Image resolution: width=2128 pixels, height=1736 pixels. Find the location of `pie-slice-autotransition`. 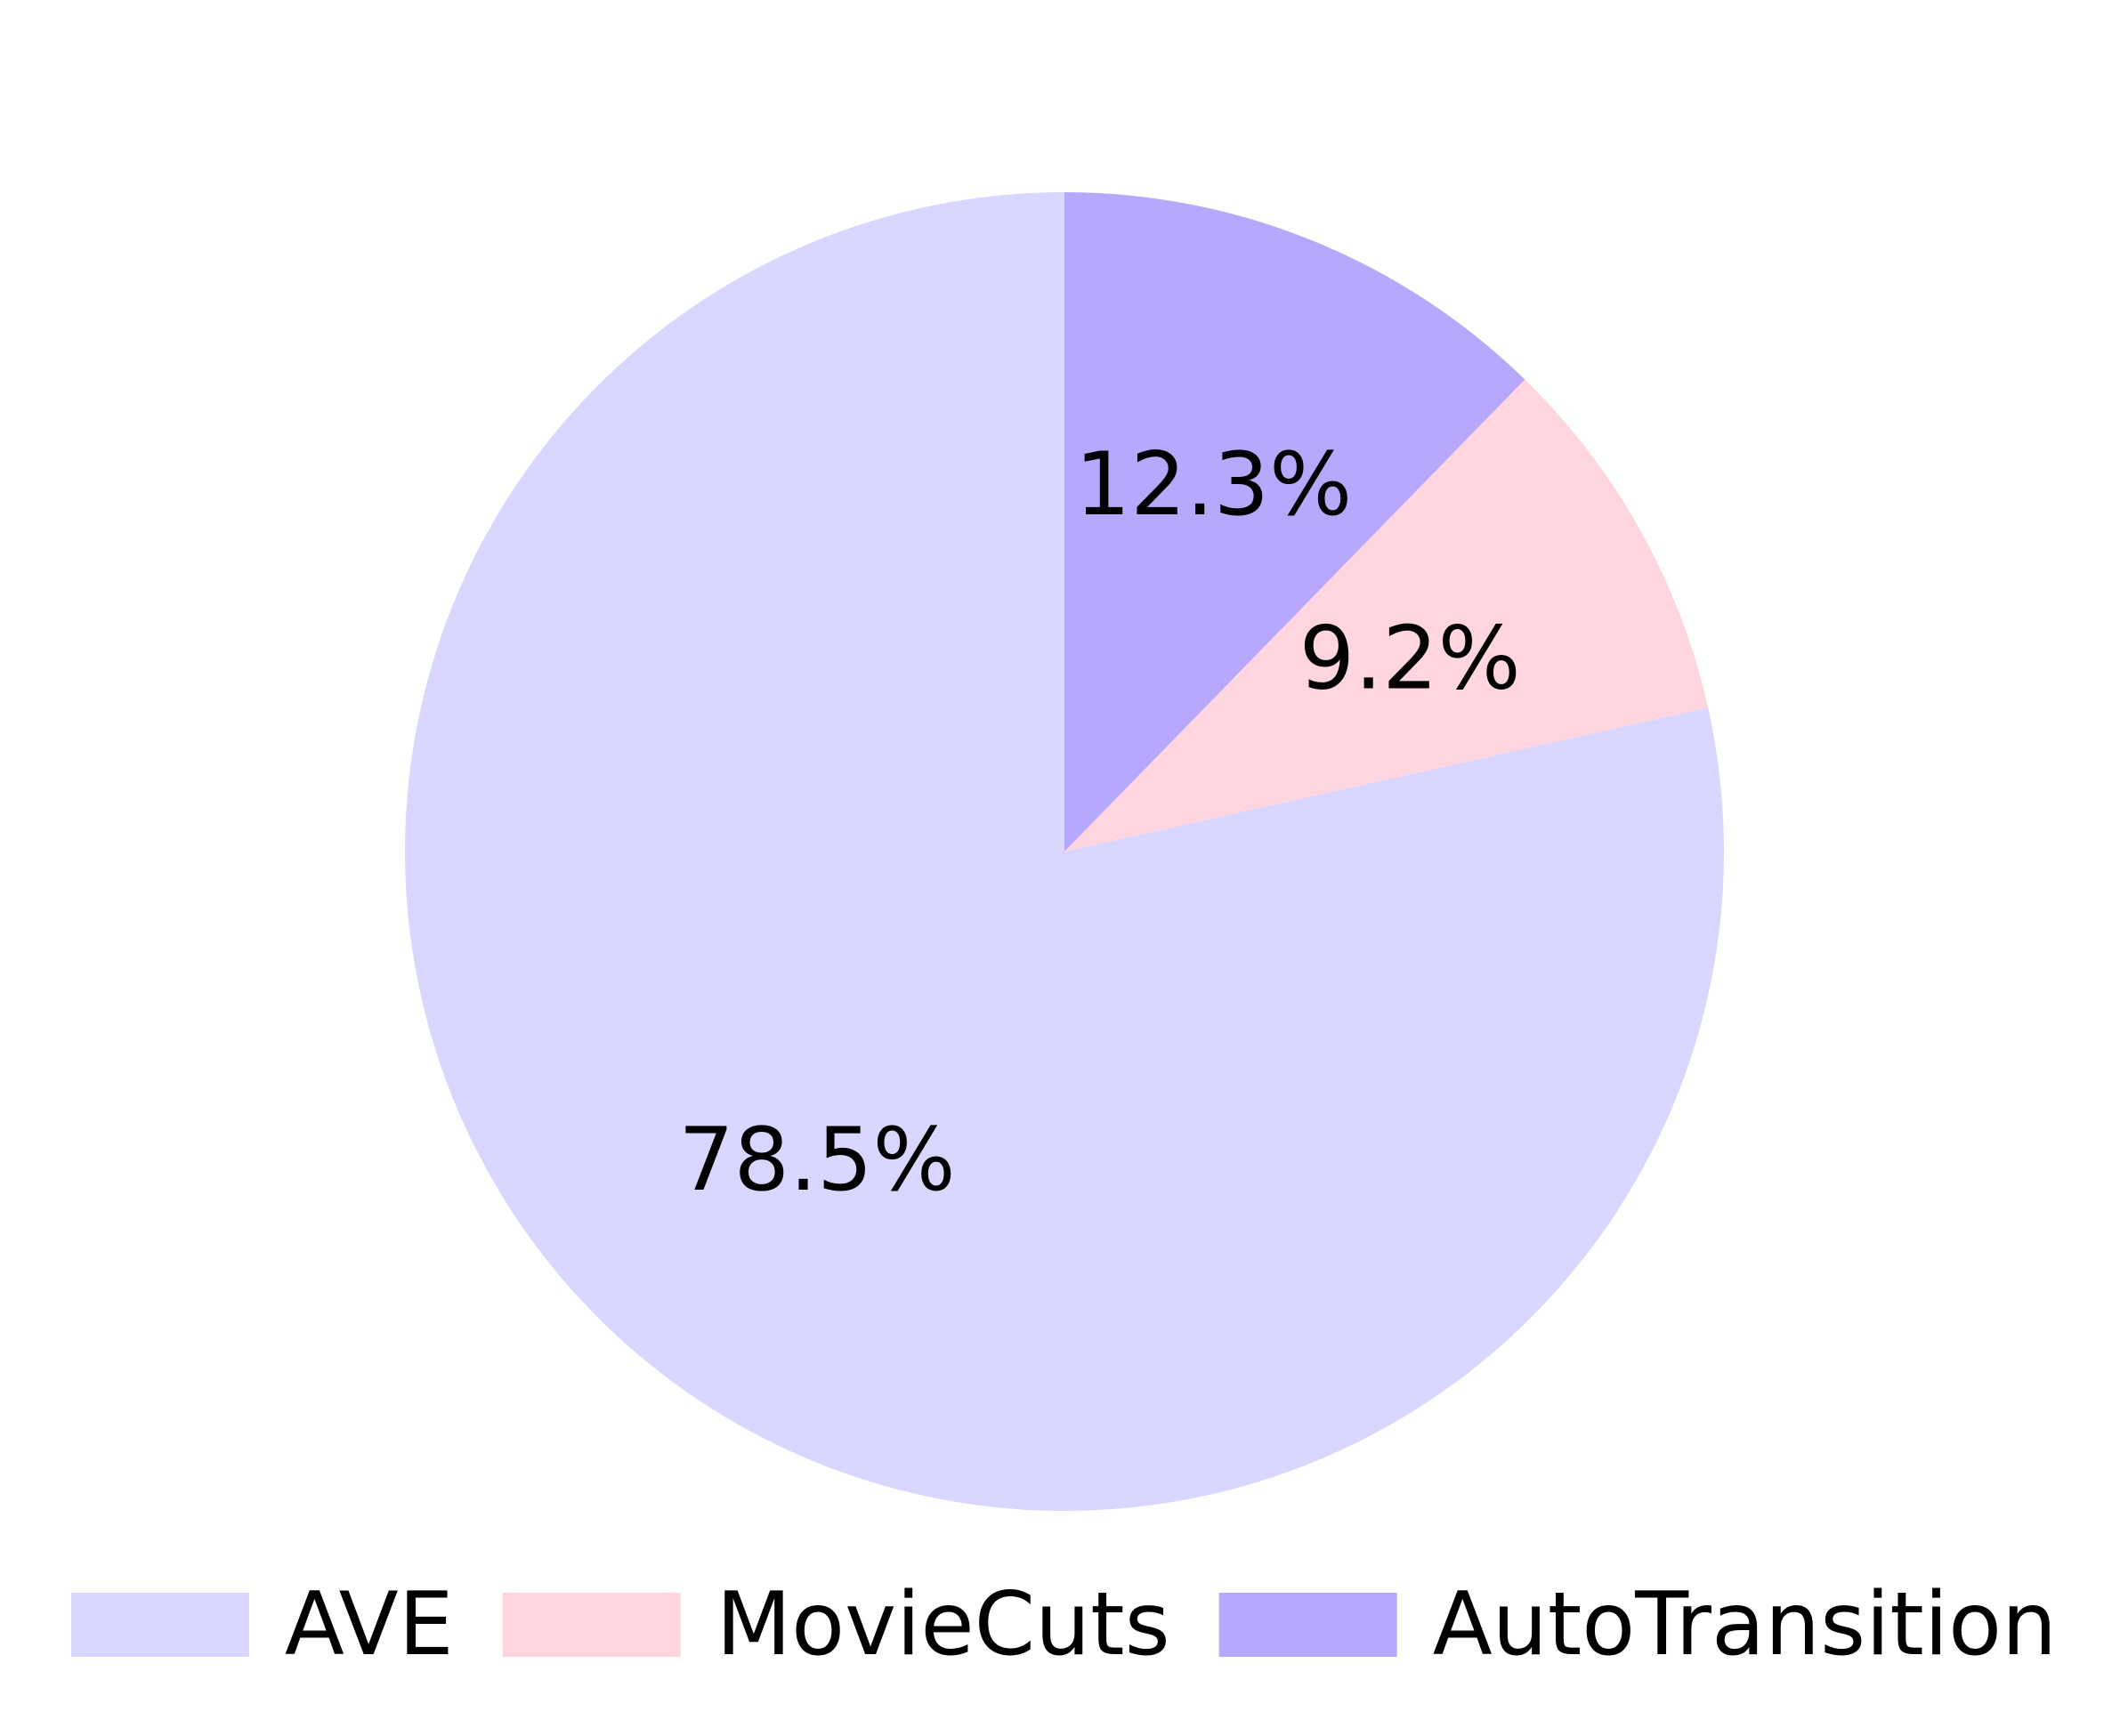

pie-slice-autotransition is located at coordinates (1295, 522).